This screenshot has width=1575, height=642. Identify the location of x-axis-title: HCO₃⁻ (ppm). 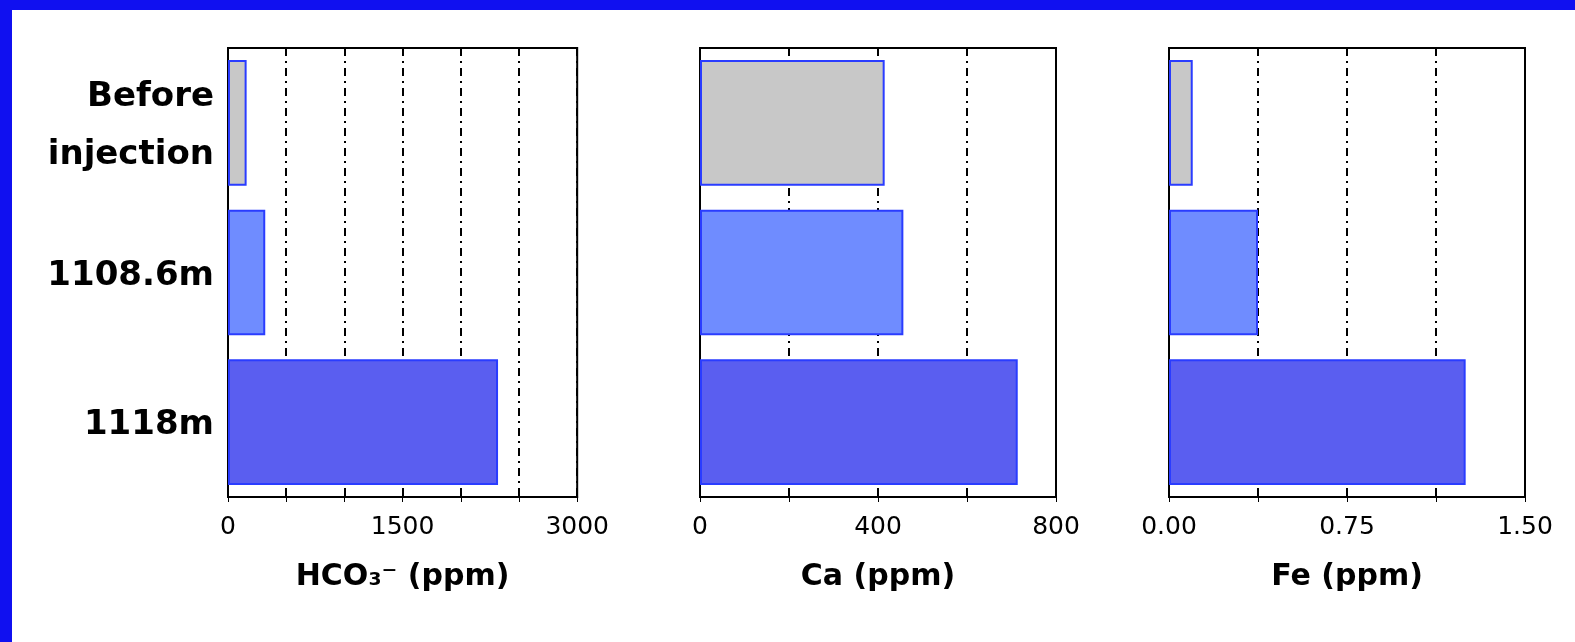
(402, 574).